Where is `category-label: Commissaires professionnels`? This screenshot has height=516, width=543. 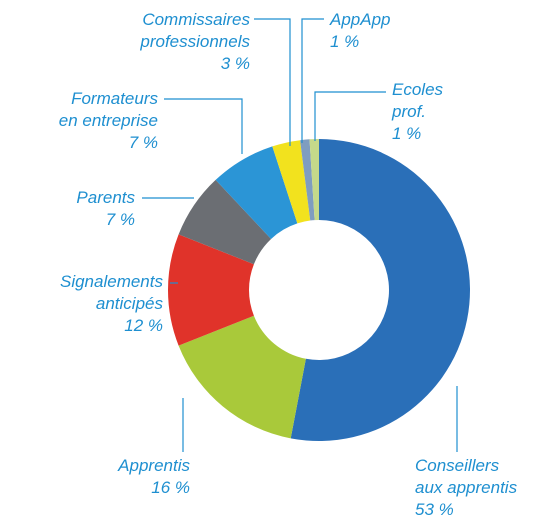
category-label: Commissaires professionnels is located at coordinates (195, 30).